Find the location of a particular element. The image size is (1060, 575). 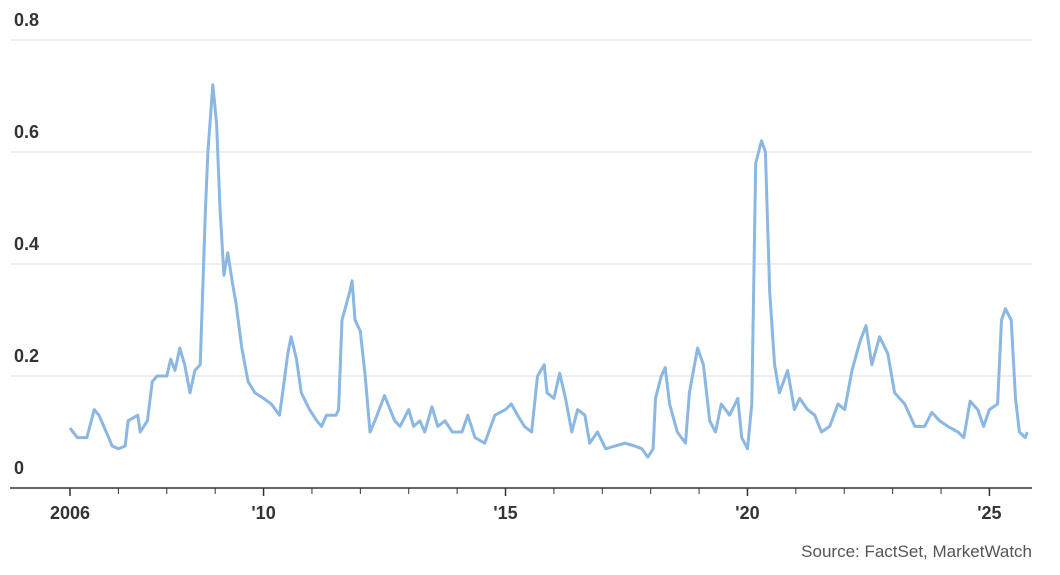

y-tick-label: 0.4 is located at coordinates (26, 244).